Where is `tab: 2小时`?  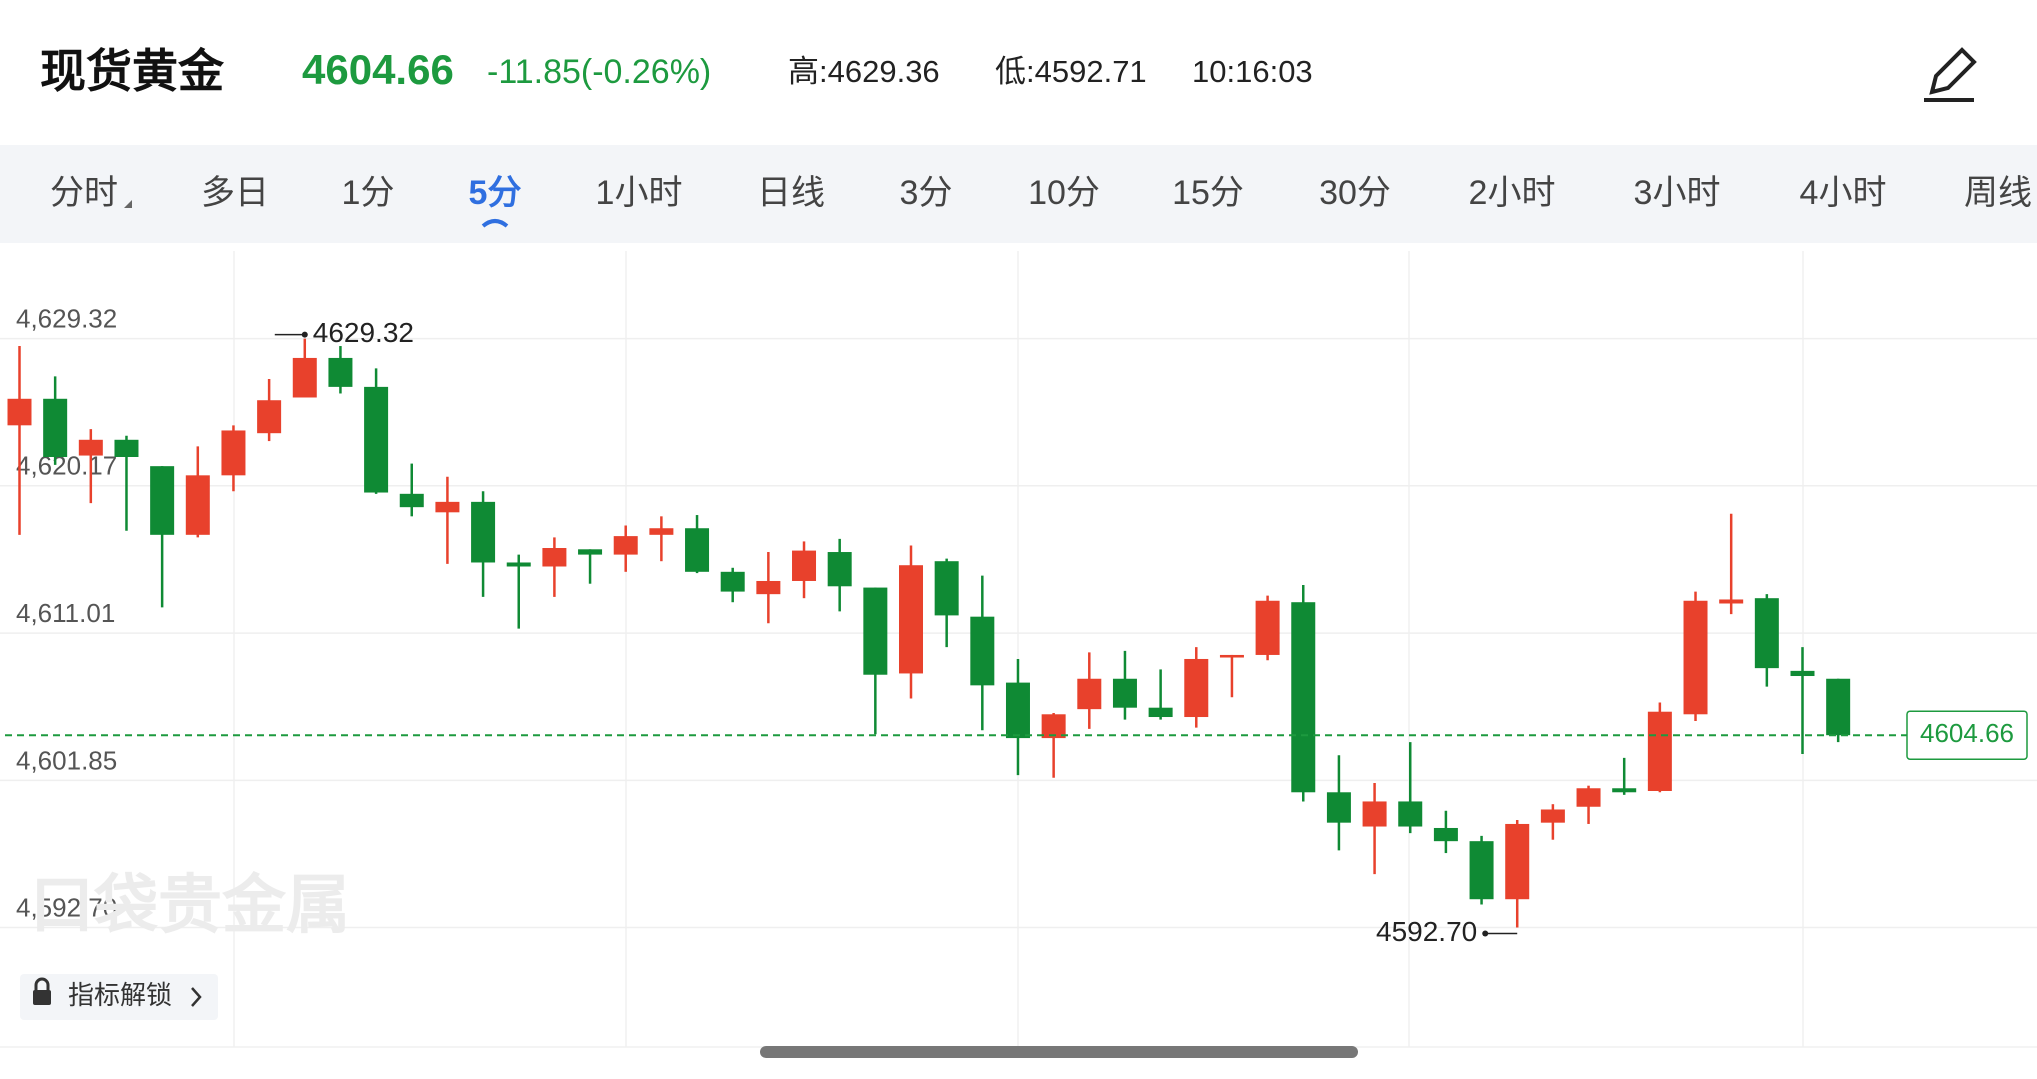 tab: 2小时 is located at coordinates (1512, 193).